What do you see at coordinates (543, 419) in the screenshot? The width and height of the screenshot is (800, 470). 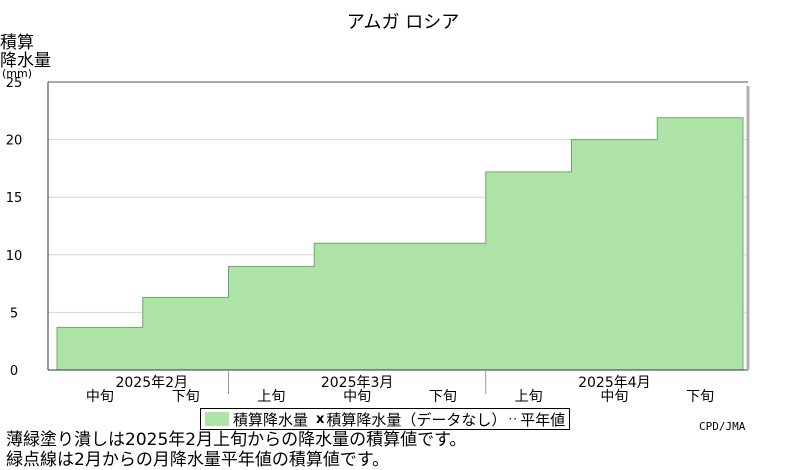 I see `legend-entry-normal: 平年値` at bounding box center [543, 419].